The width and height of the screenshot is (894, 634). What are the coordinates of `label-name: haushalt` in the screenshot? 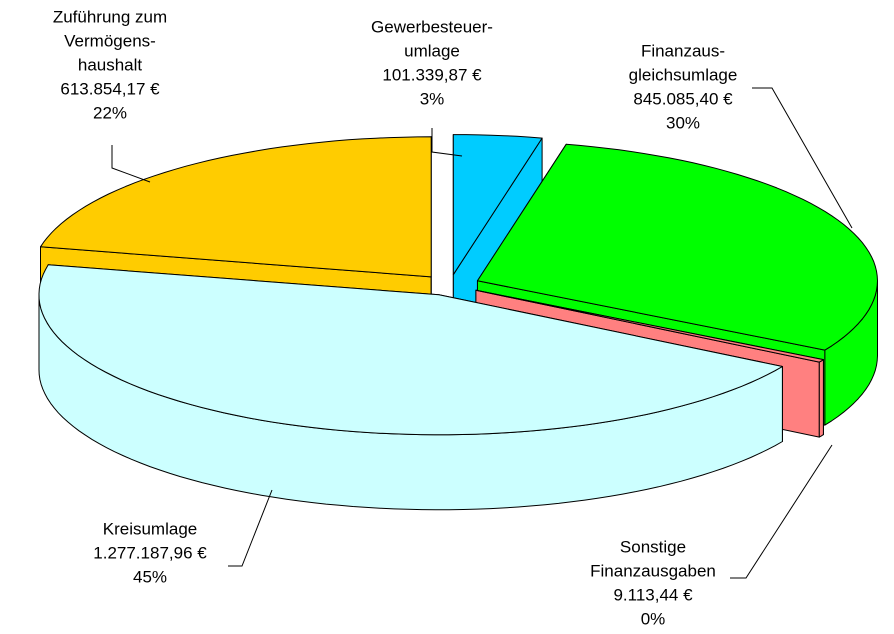 It's located at (110, 64).